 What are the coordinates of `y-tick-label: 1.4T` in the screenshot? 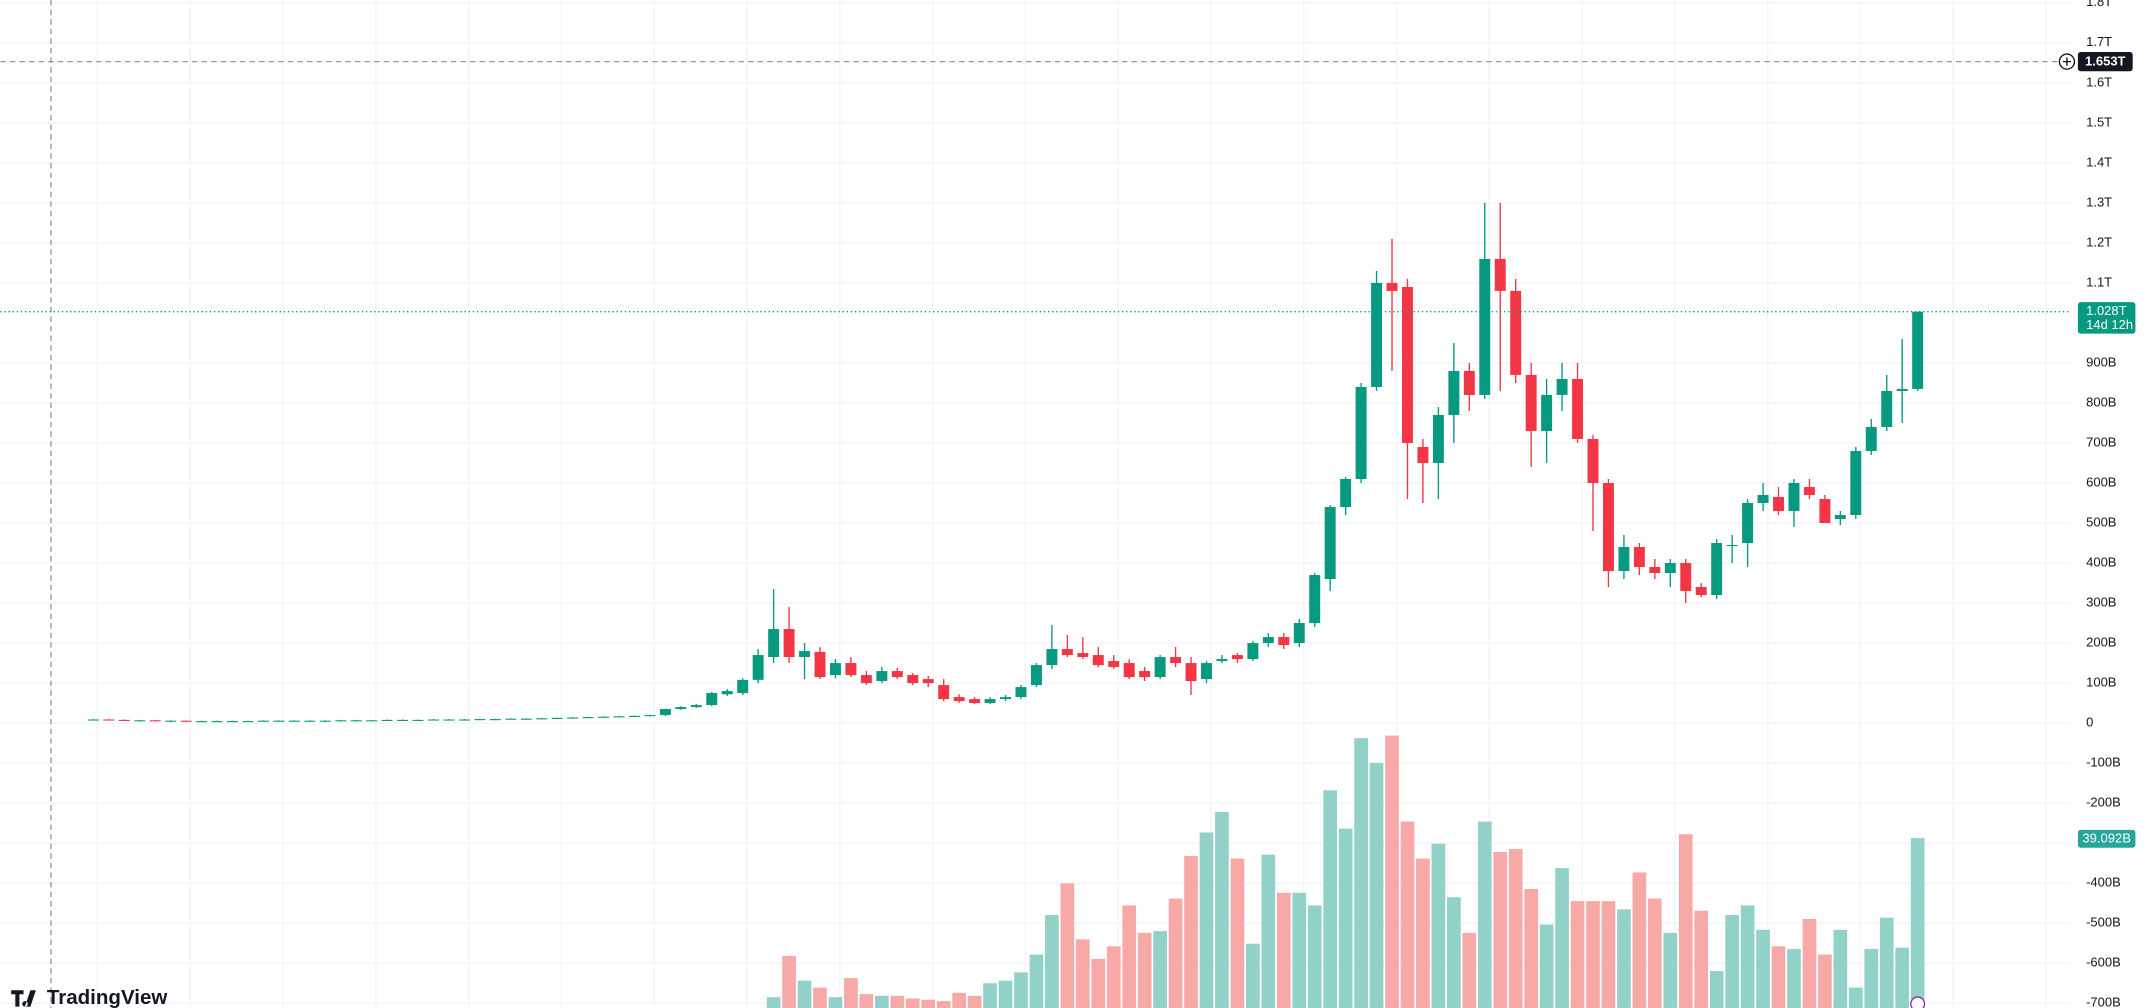 It's located at (2099, 161).